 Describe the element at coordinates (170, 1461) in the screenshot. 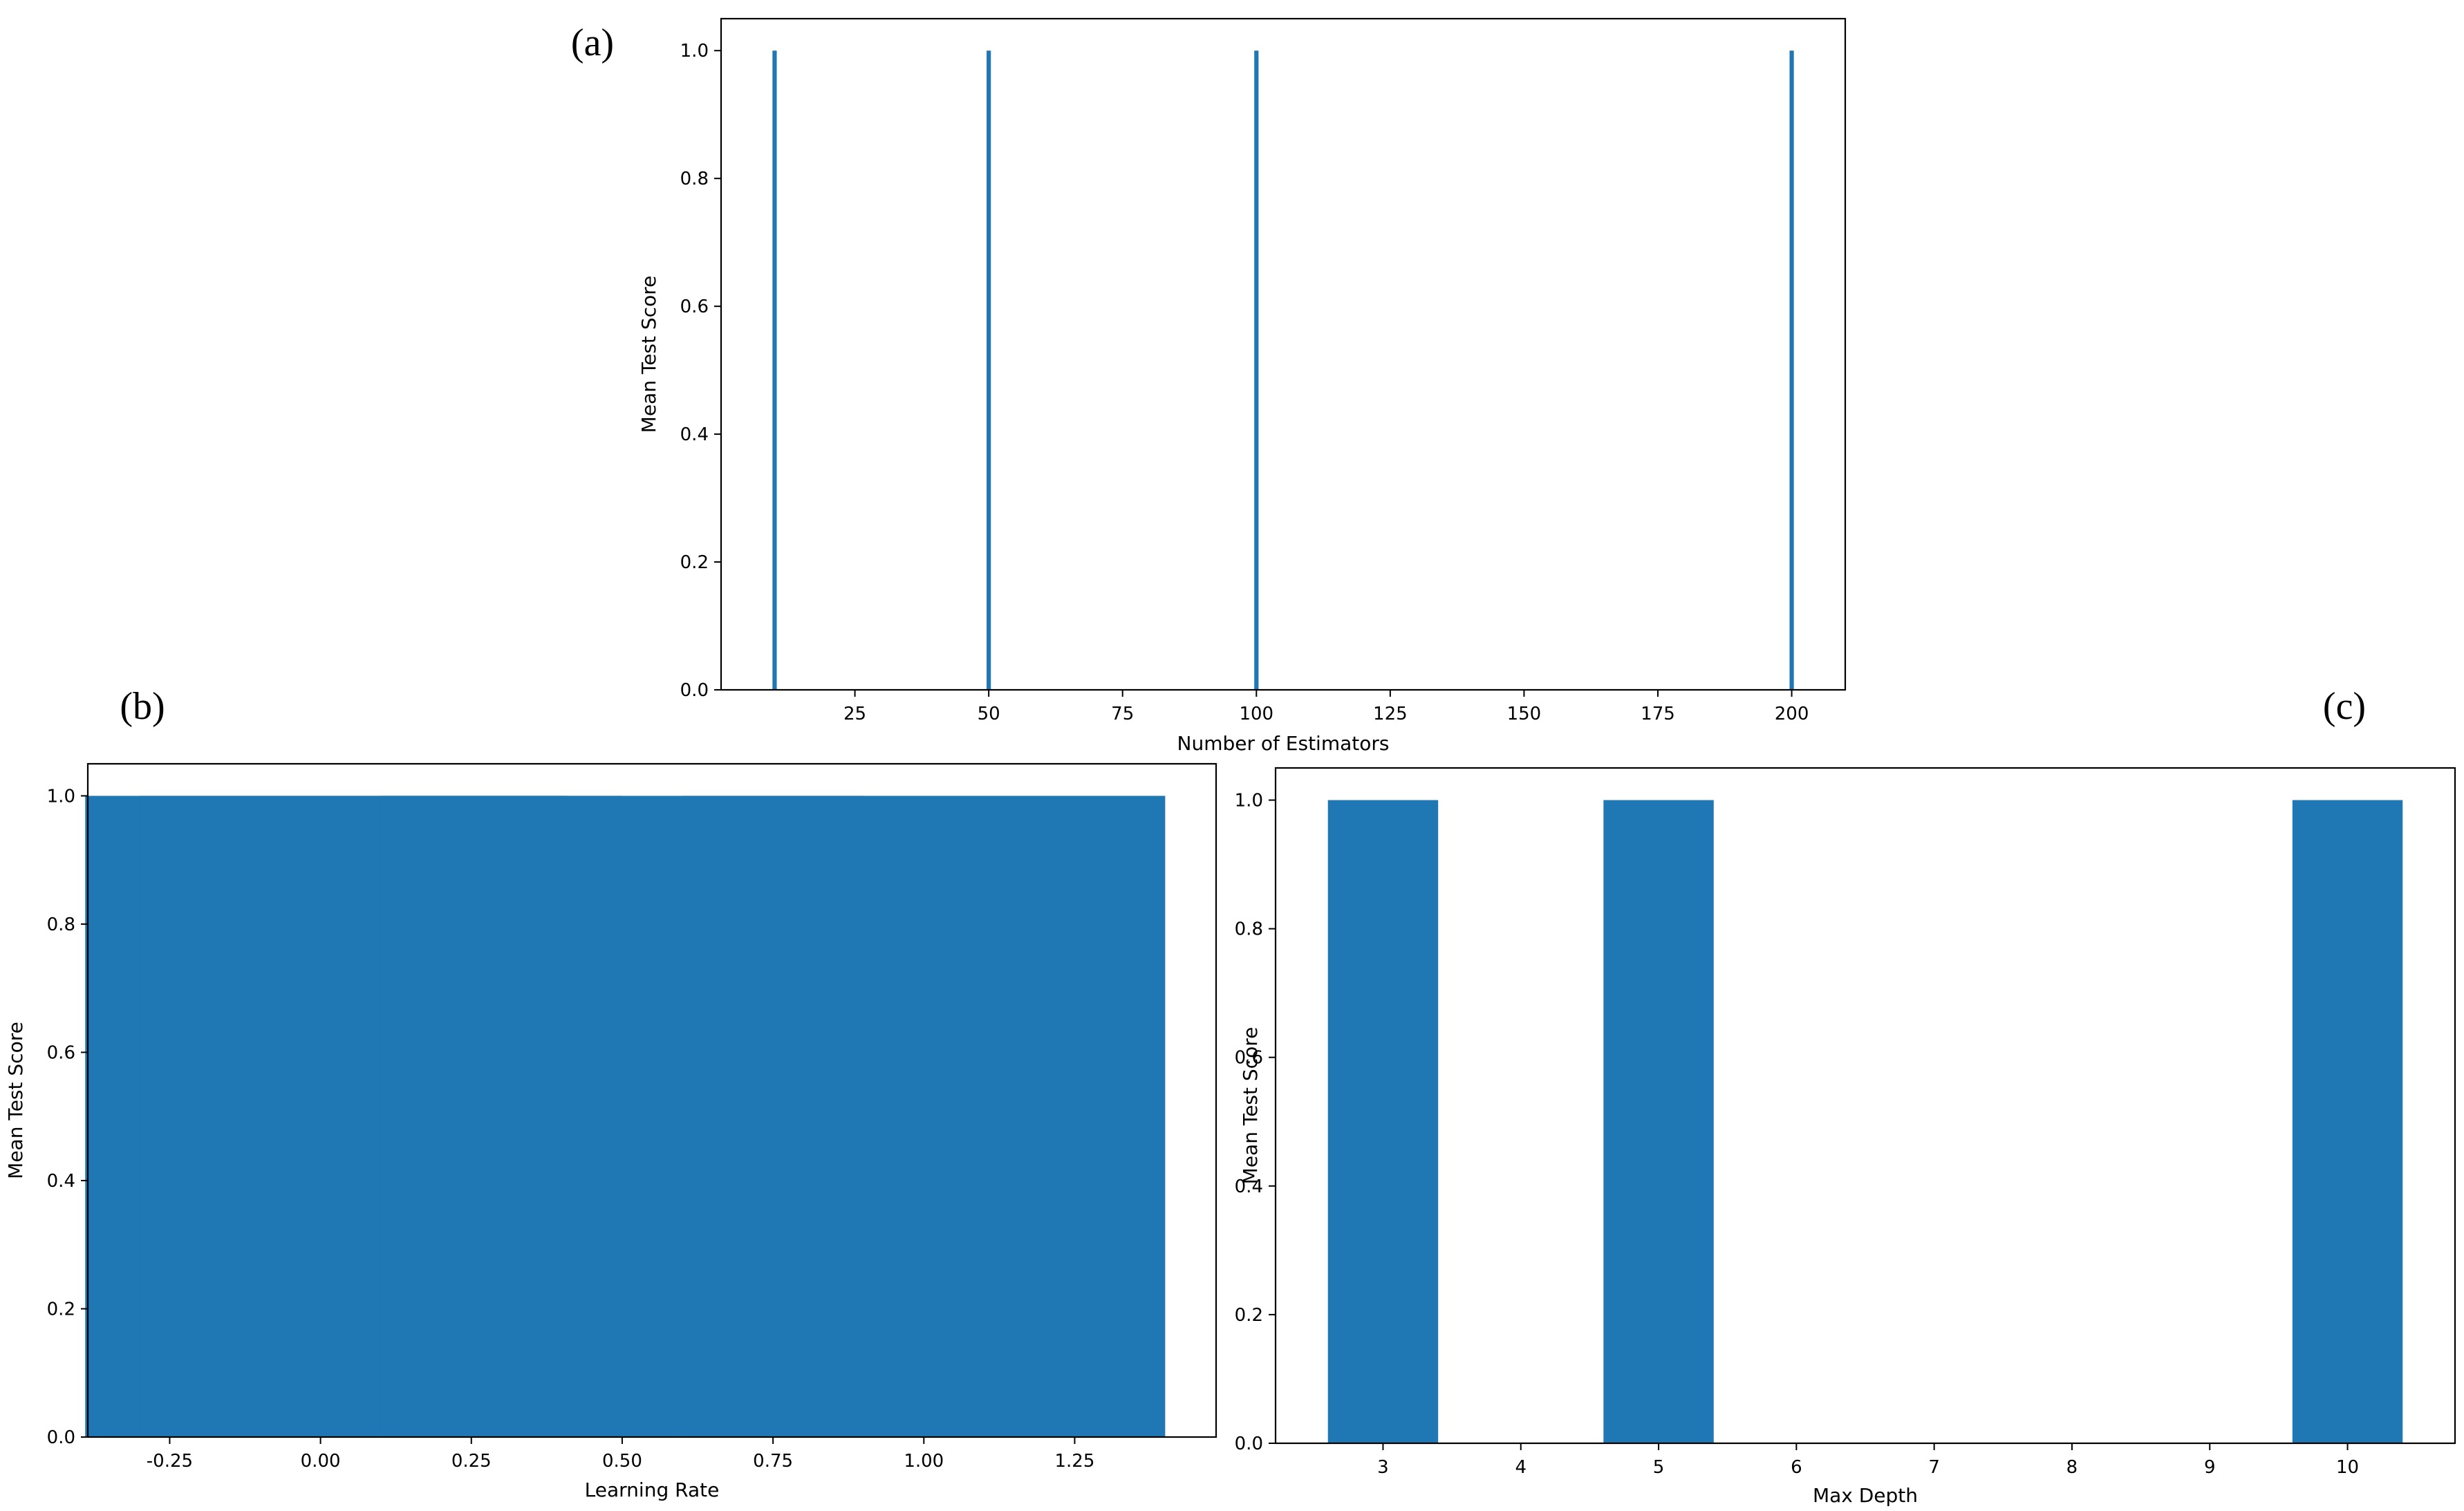

I see `x-tick-label: -0.25` at that location.